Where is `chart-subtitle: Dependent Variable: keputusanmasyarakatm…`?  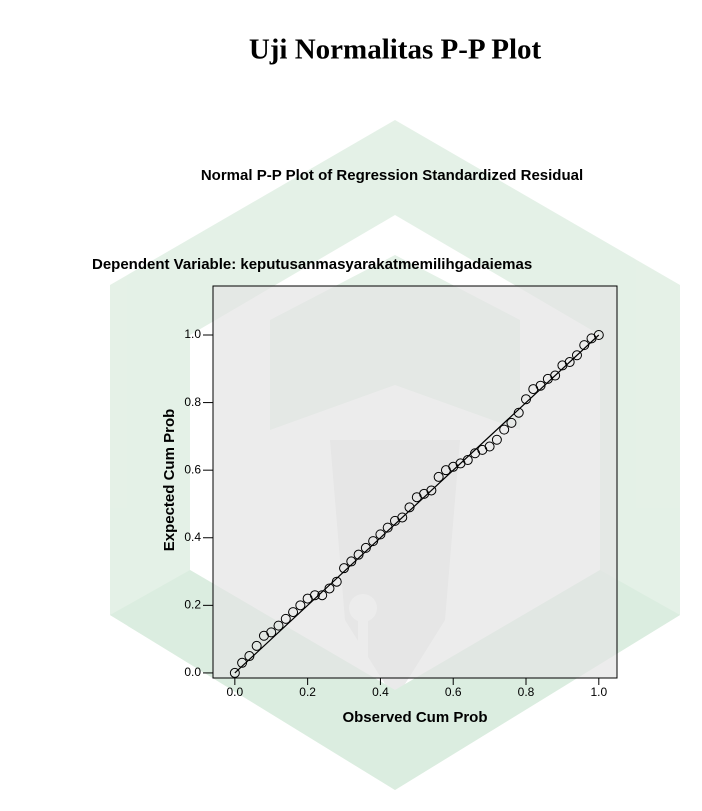 chart-subtitle: Dependent Variable: keputusanmasyarakatm… is located at coordinates (312, 264).